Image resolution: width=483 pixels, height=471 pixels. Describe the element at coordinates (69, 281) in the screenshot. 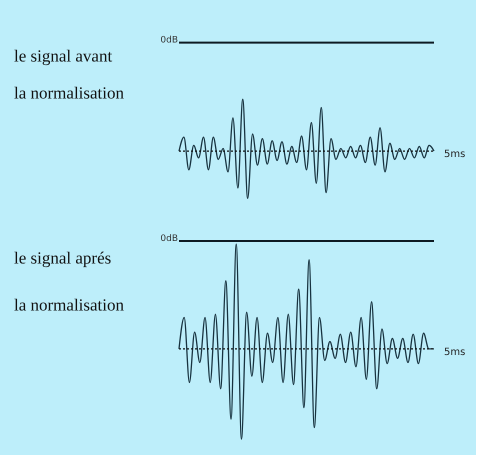

I see `chart-title: le signal aprés la normalisation` at that location.